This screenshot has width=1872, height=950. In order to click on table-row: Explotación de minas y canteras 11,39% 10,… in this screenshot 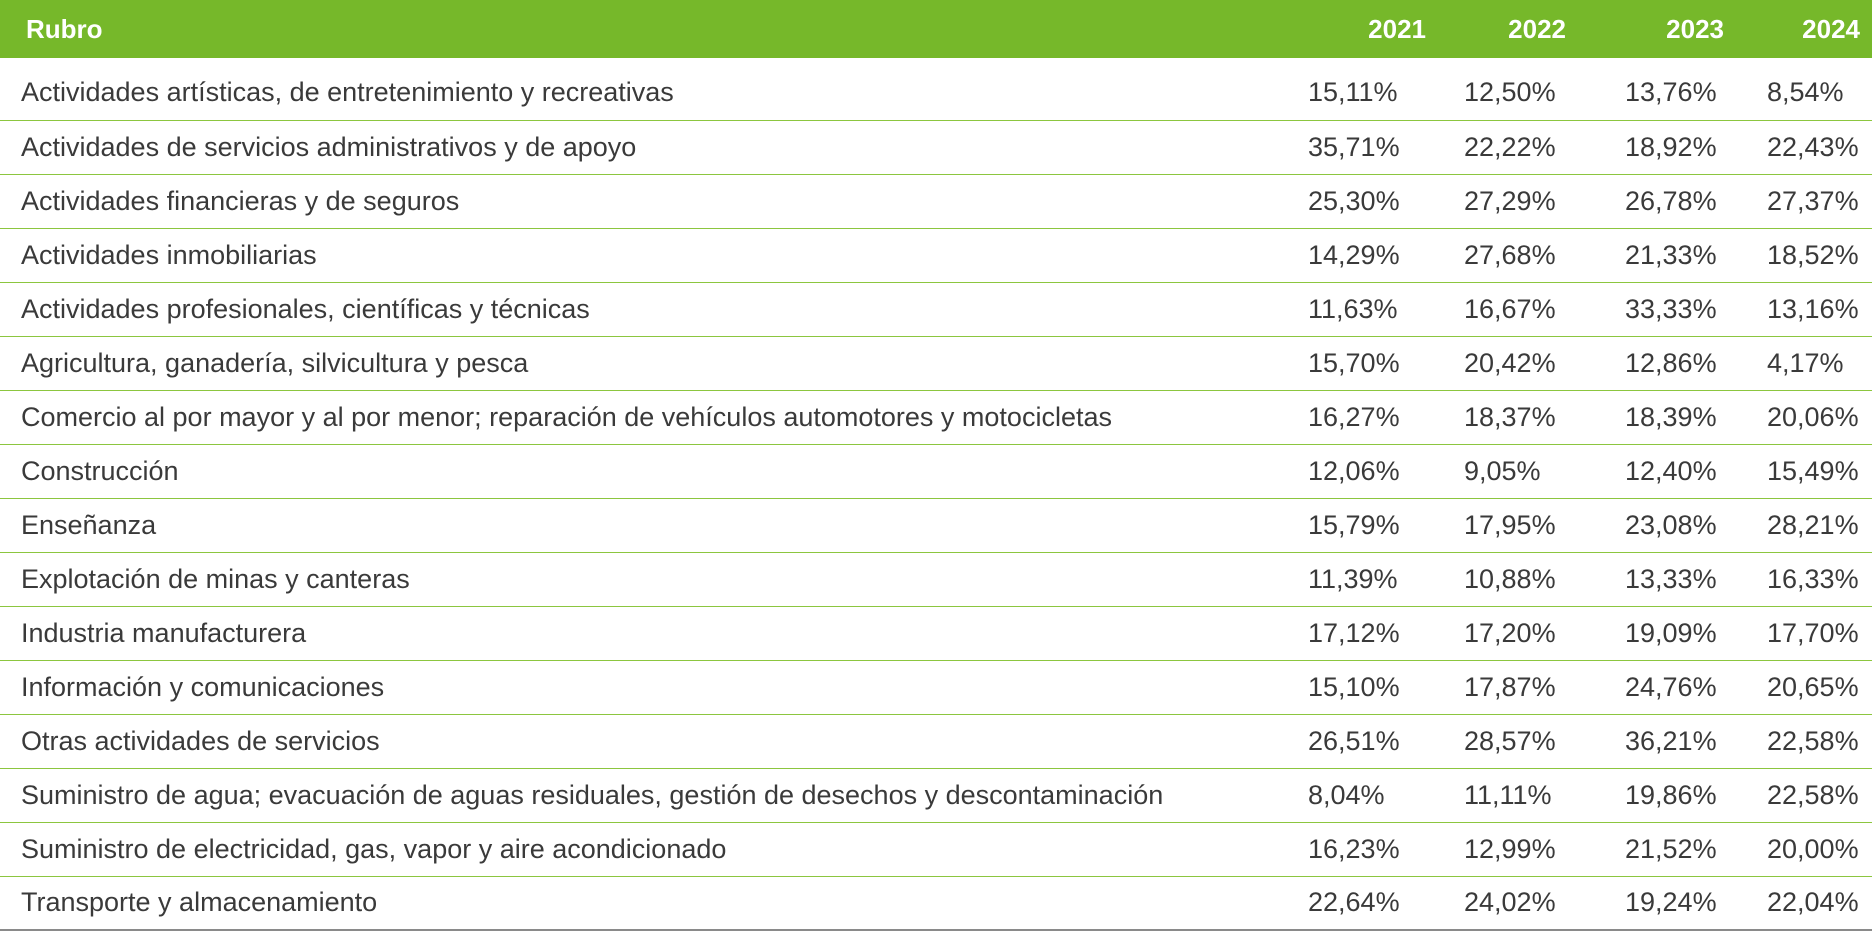, I will do `click(936, 579)`.